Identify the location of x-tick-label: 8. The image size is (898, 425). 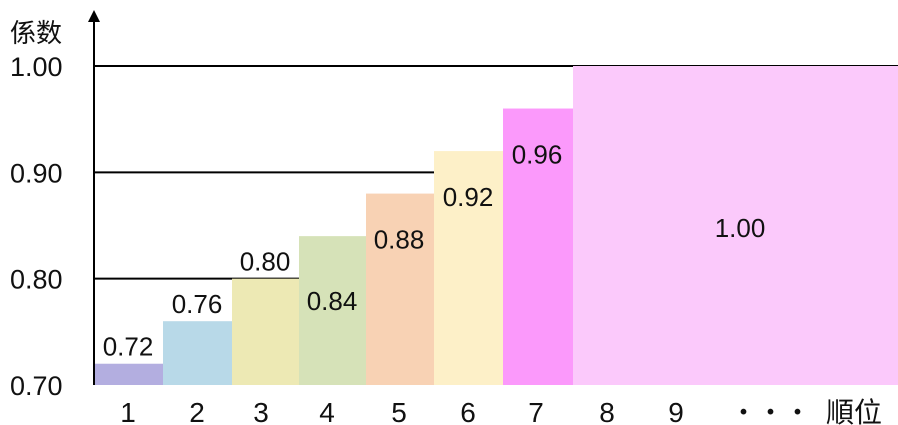
(607, 411).